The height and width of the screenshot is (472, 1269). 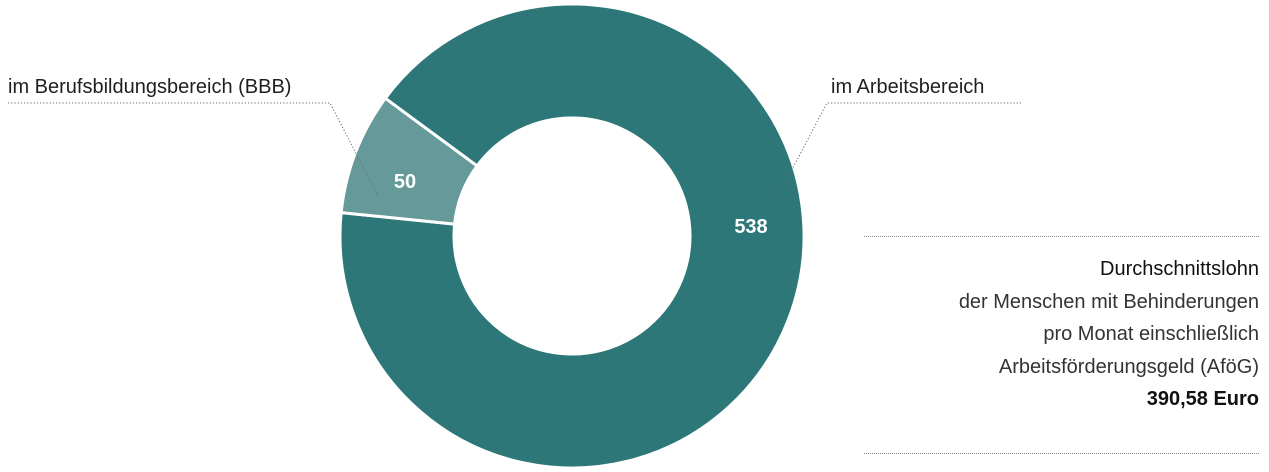 What do you see at coordinates (150, 87) in the screenshot?
I see `slice-label-bbb: im Berufsbildungsbereich (BBB)` at bounding box center [150, 87].